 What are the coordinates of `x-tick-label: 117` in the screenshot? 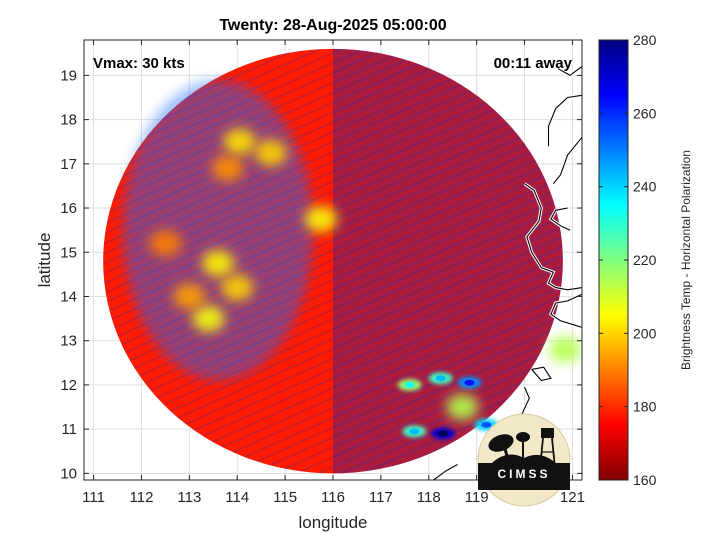 It's located at (381, 497).